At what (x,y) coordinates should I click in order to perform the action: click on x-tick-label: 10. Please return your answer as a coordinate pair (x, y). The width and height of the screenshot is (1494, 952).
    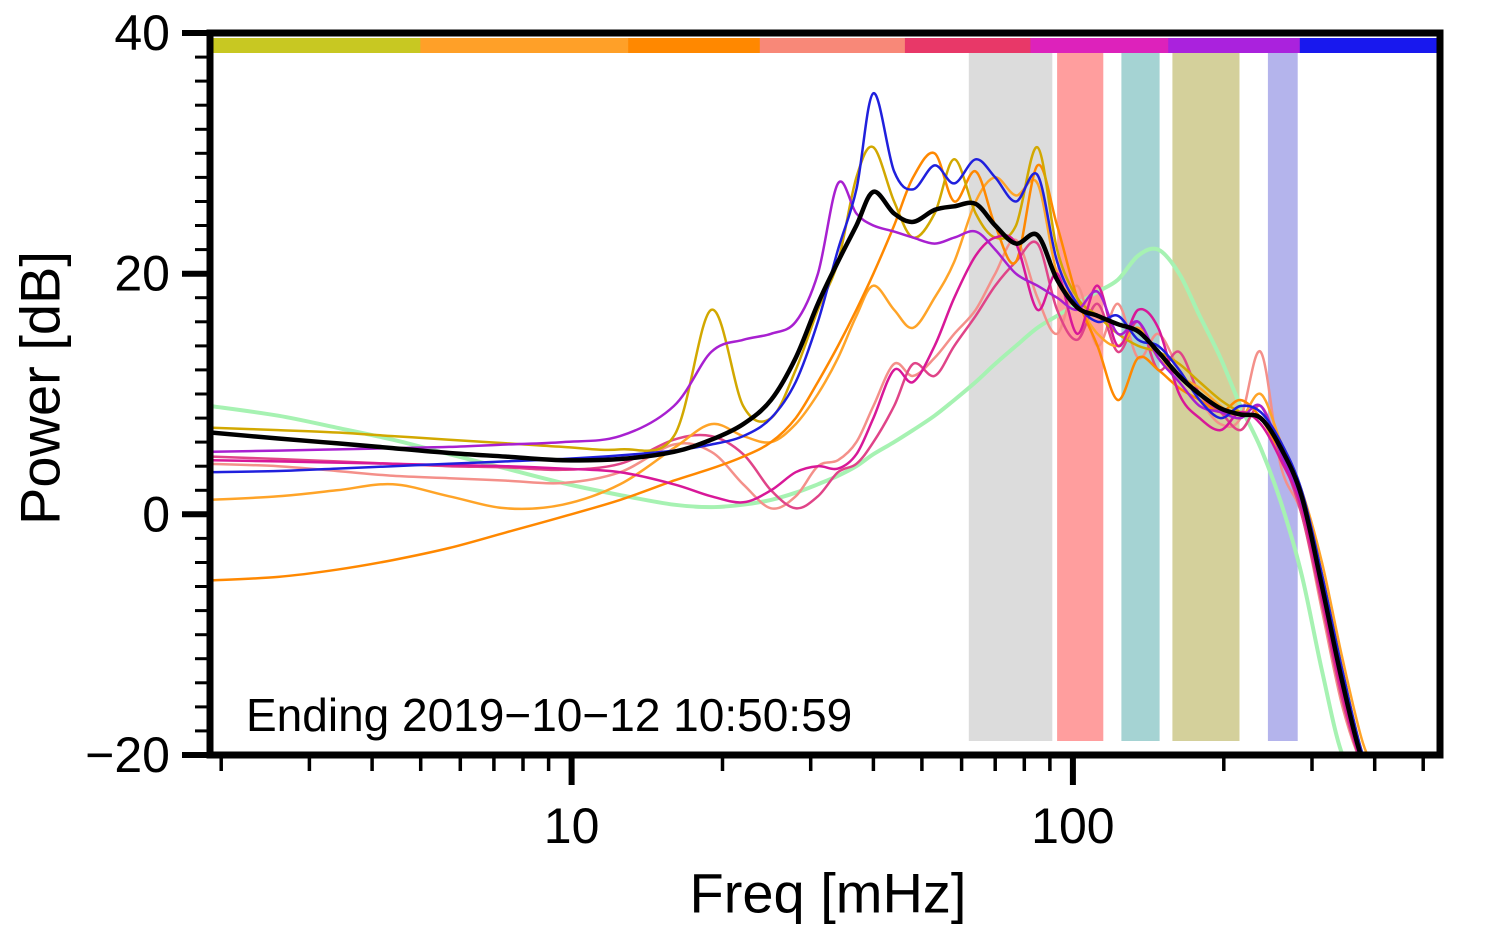
    Looking at the image, I should click on (572, 826).